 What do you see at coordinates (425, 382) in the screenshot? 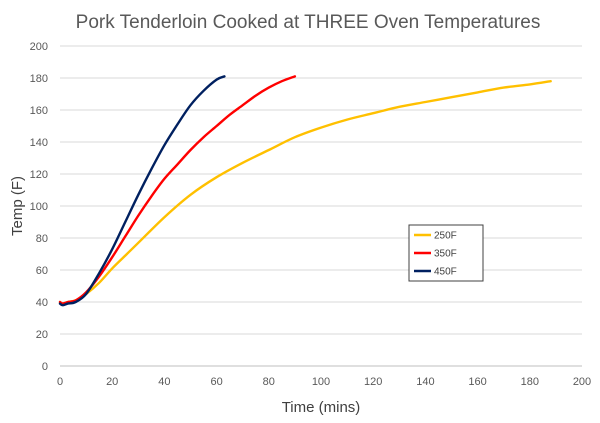
I see `x-tick-label: 140` at bounding box center [425, 382].